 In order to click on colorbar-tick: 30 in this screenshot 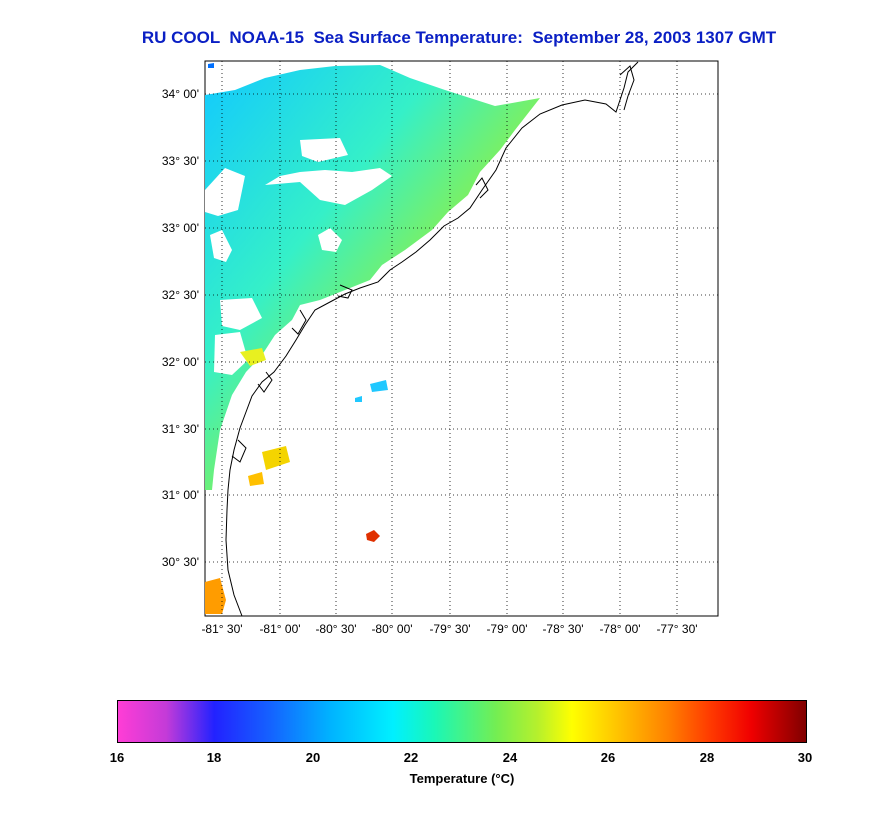, I will do `click(805, 757)`.